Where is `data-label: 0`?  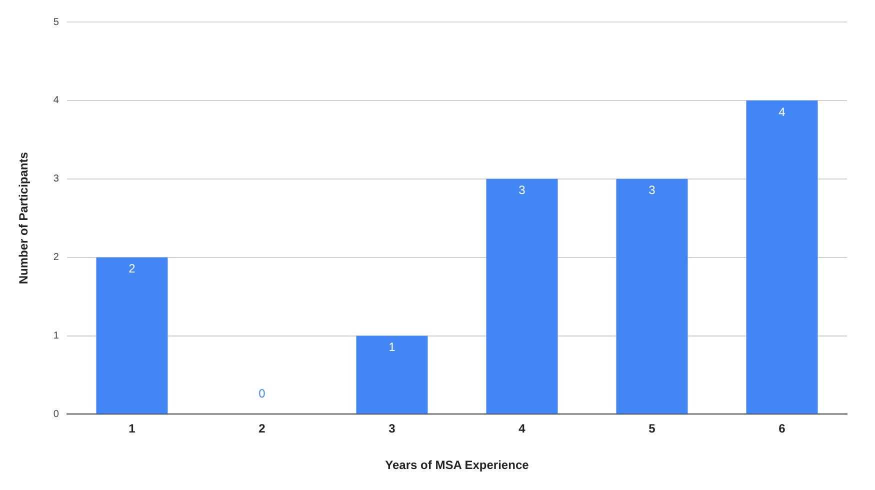 data-label: 0 is located at coordinates (262, 393).